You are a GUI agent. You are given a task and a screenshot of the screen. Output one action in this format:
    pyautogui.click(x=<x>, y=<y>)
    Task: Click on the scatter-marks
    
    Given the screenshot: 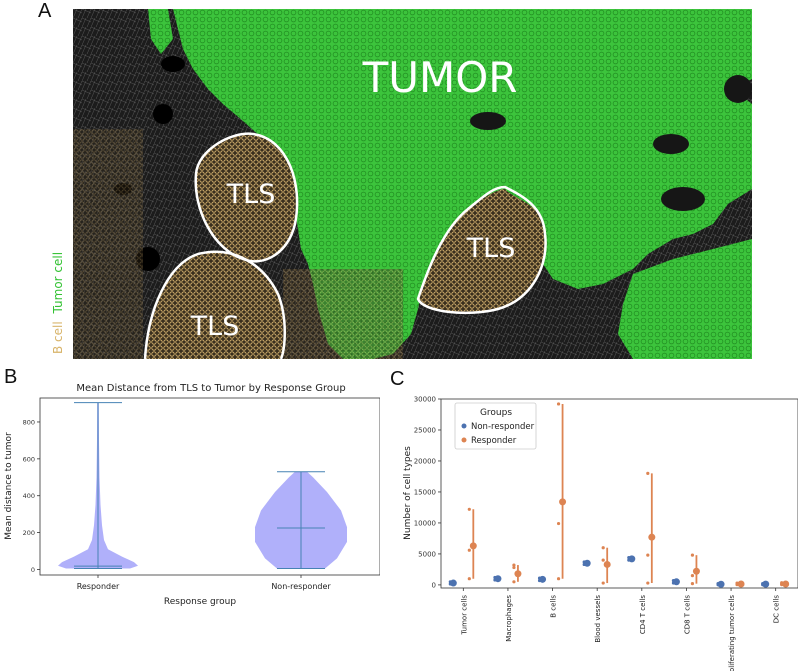 What is the action you would take?
    pyautogui.click(x=619, y=495)
    